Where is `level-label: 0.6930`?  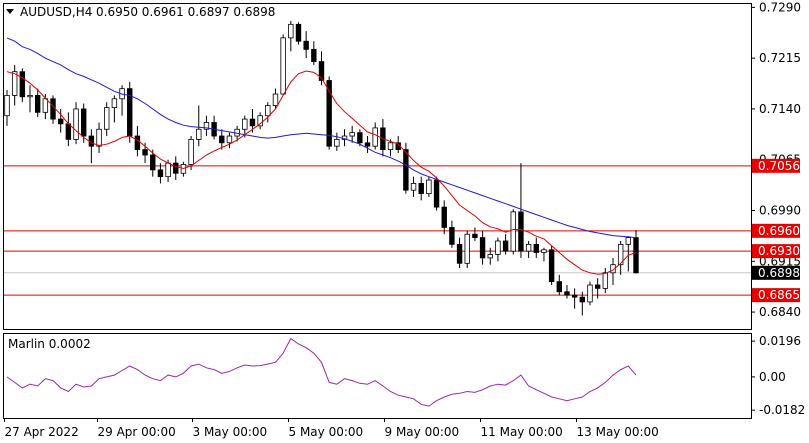
level-label: 0.6930 is located at coordinates (776, 251).